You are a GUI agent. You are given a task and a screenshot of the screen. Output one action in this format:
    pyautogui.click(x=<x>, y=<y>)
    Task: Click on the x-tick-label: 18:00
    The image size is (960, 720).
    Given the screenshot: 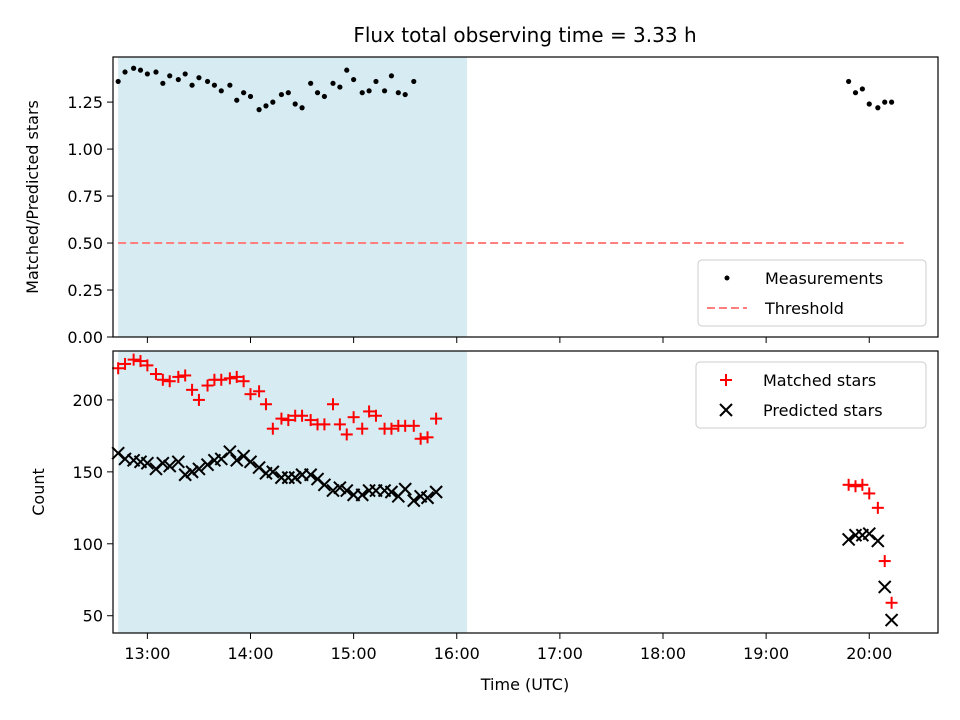 What is the action you would take?
    pyautogui.click(x=663, y=653)
    